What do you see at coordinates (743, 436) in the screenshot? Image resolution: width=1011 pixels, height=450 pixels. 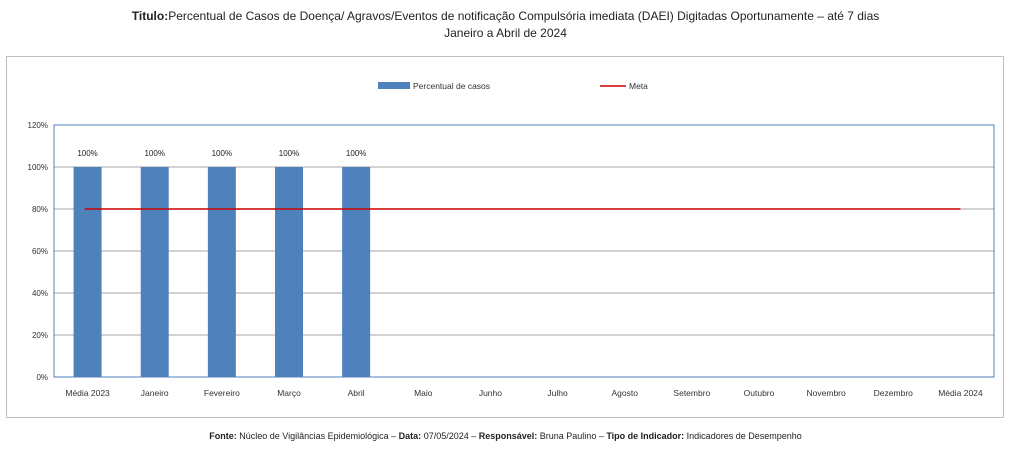 I see `footer-tipo-value: Indicadores de Desempenho` at bounding box center [743, 436].